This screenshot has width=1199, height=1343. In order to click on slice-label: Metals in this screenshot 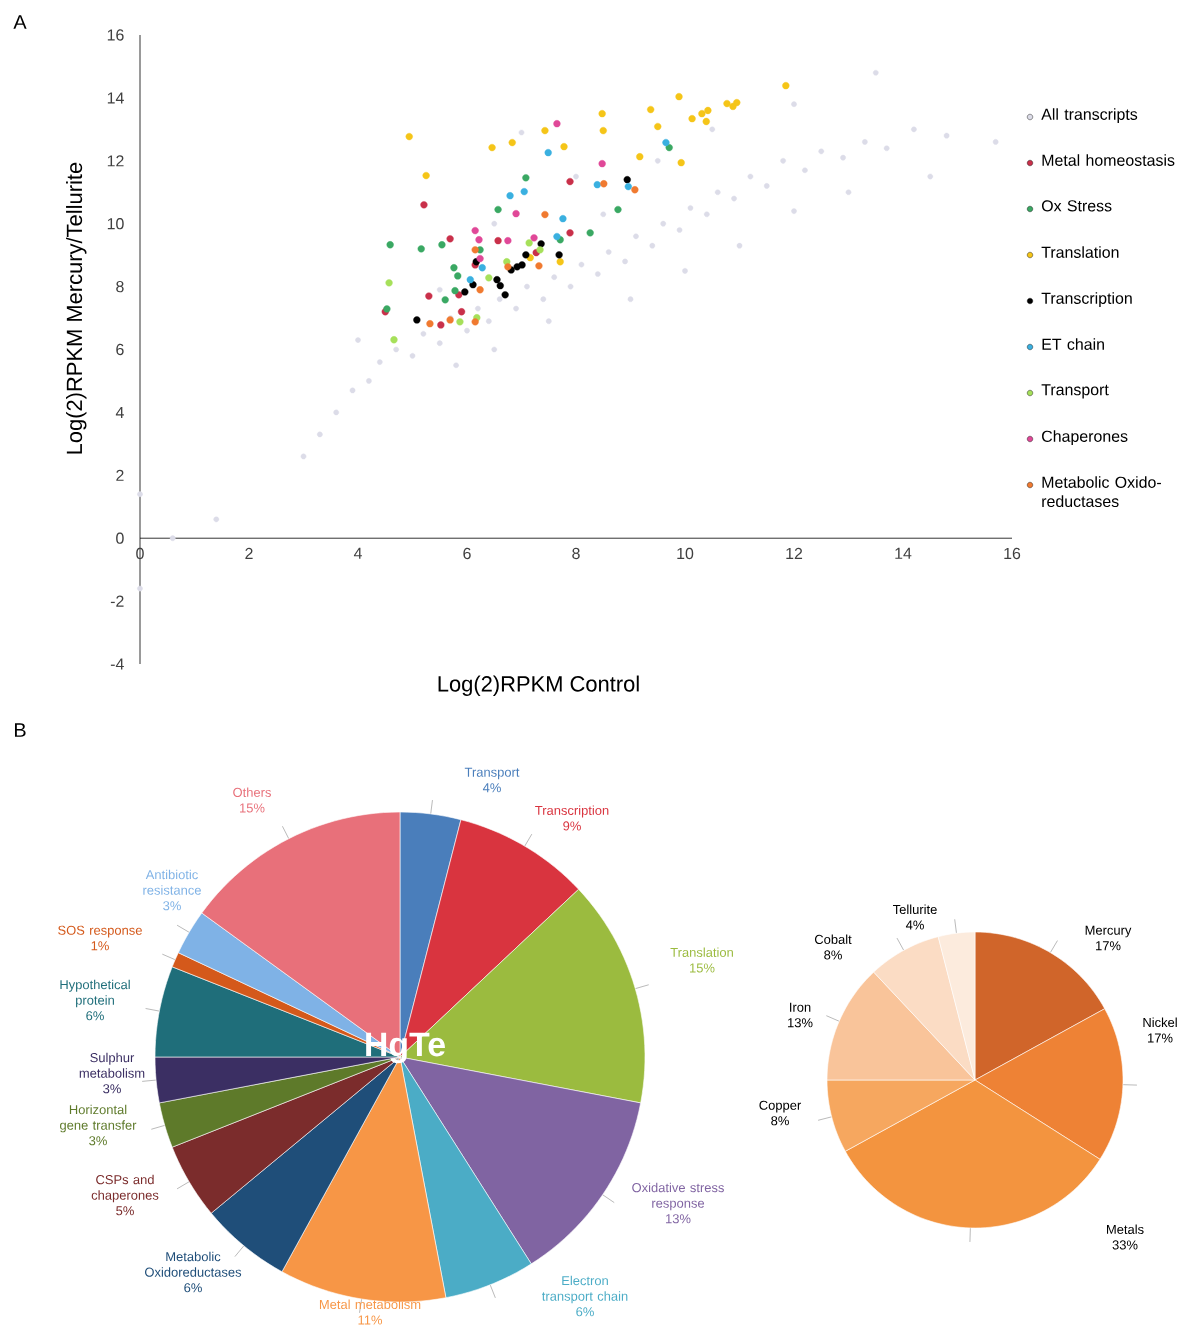, I will do `click(1125, 1229)`.